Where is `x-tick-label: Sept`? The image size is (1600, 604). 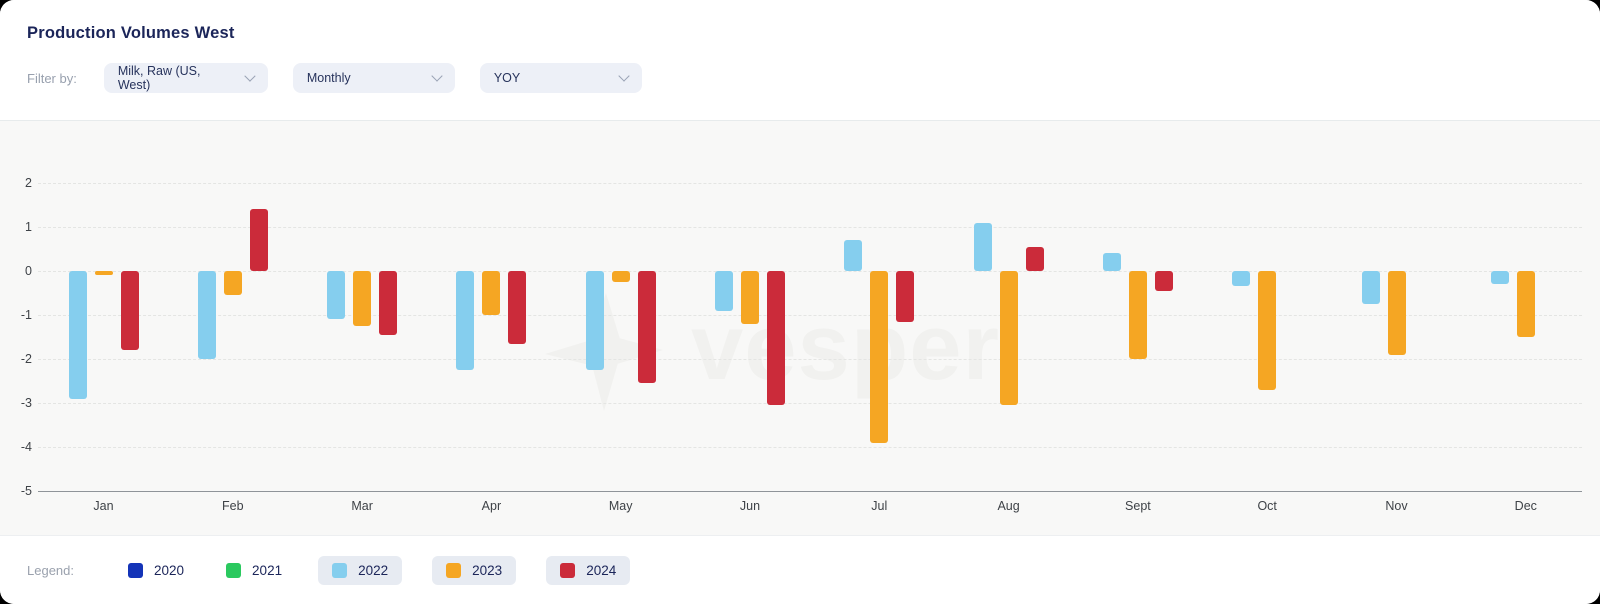 x-tick-label: Sept is located at coordinates (1138, 506).